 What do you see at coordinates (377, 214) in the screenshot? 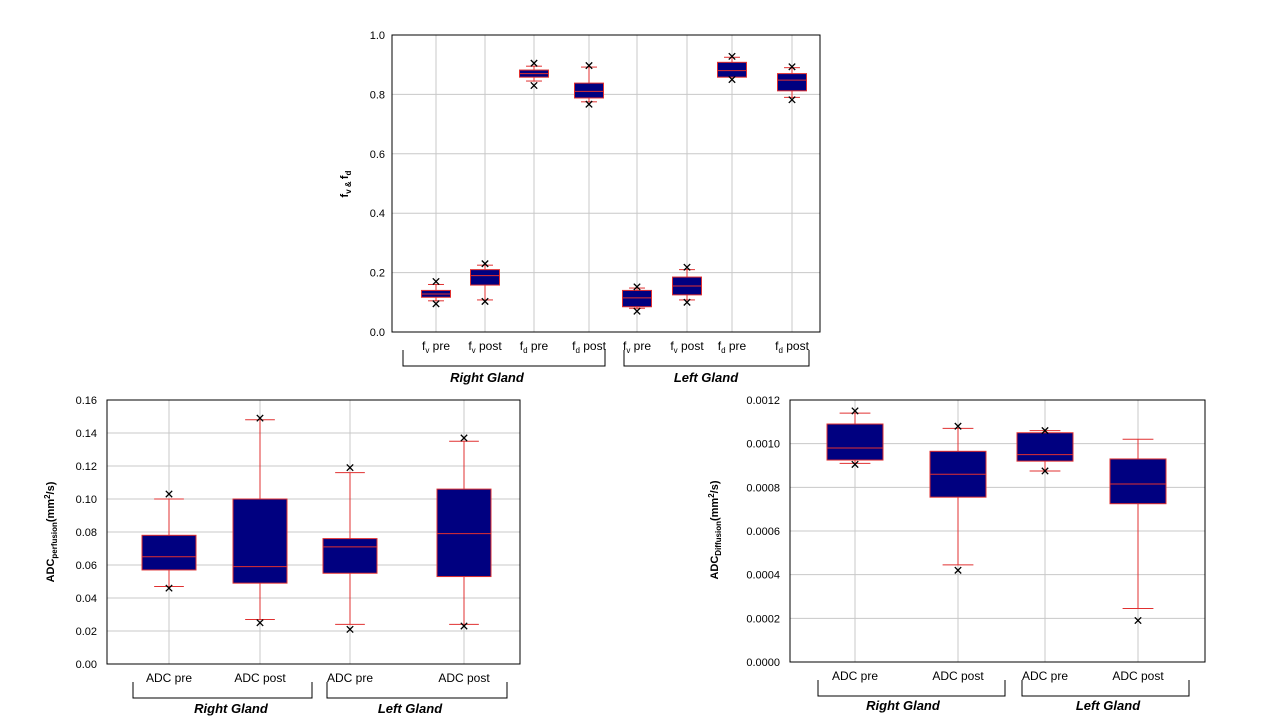
I see `y-tick-label: 0.4` at bounding box center [377, 214].